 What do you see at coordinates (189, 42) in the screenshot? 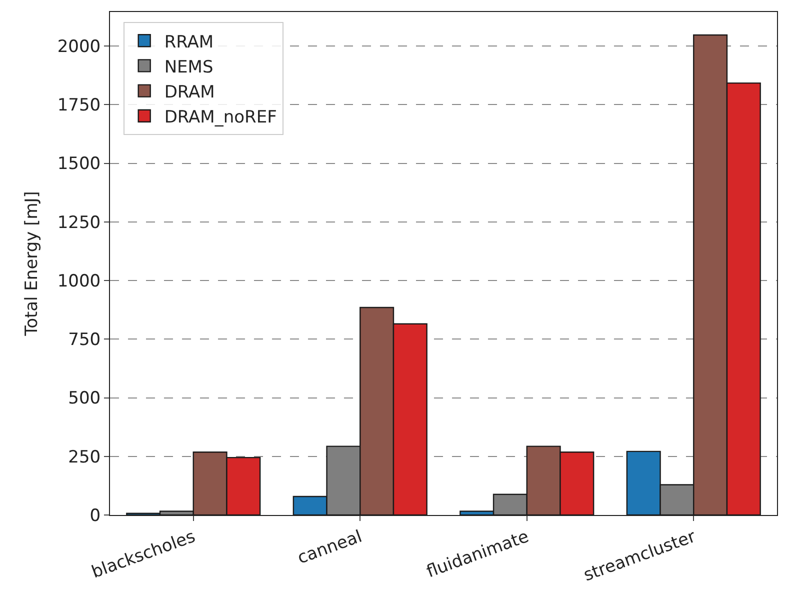
I see `legend-label: RRAM` at bounding box center [189, 42].